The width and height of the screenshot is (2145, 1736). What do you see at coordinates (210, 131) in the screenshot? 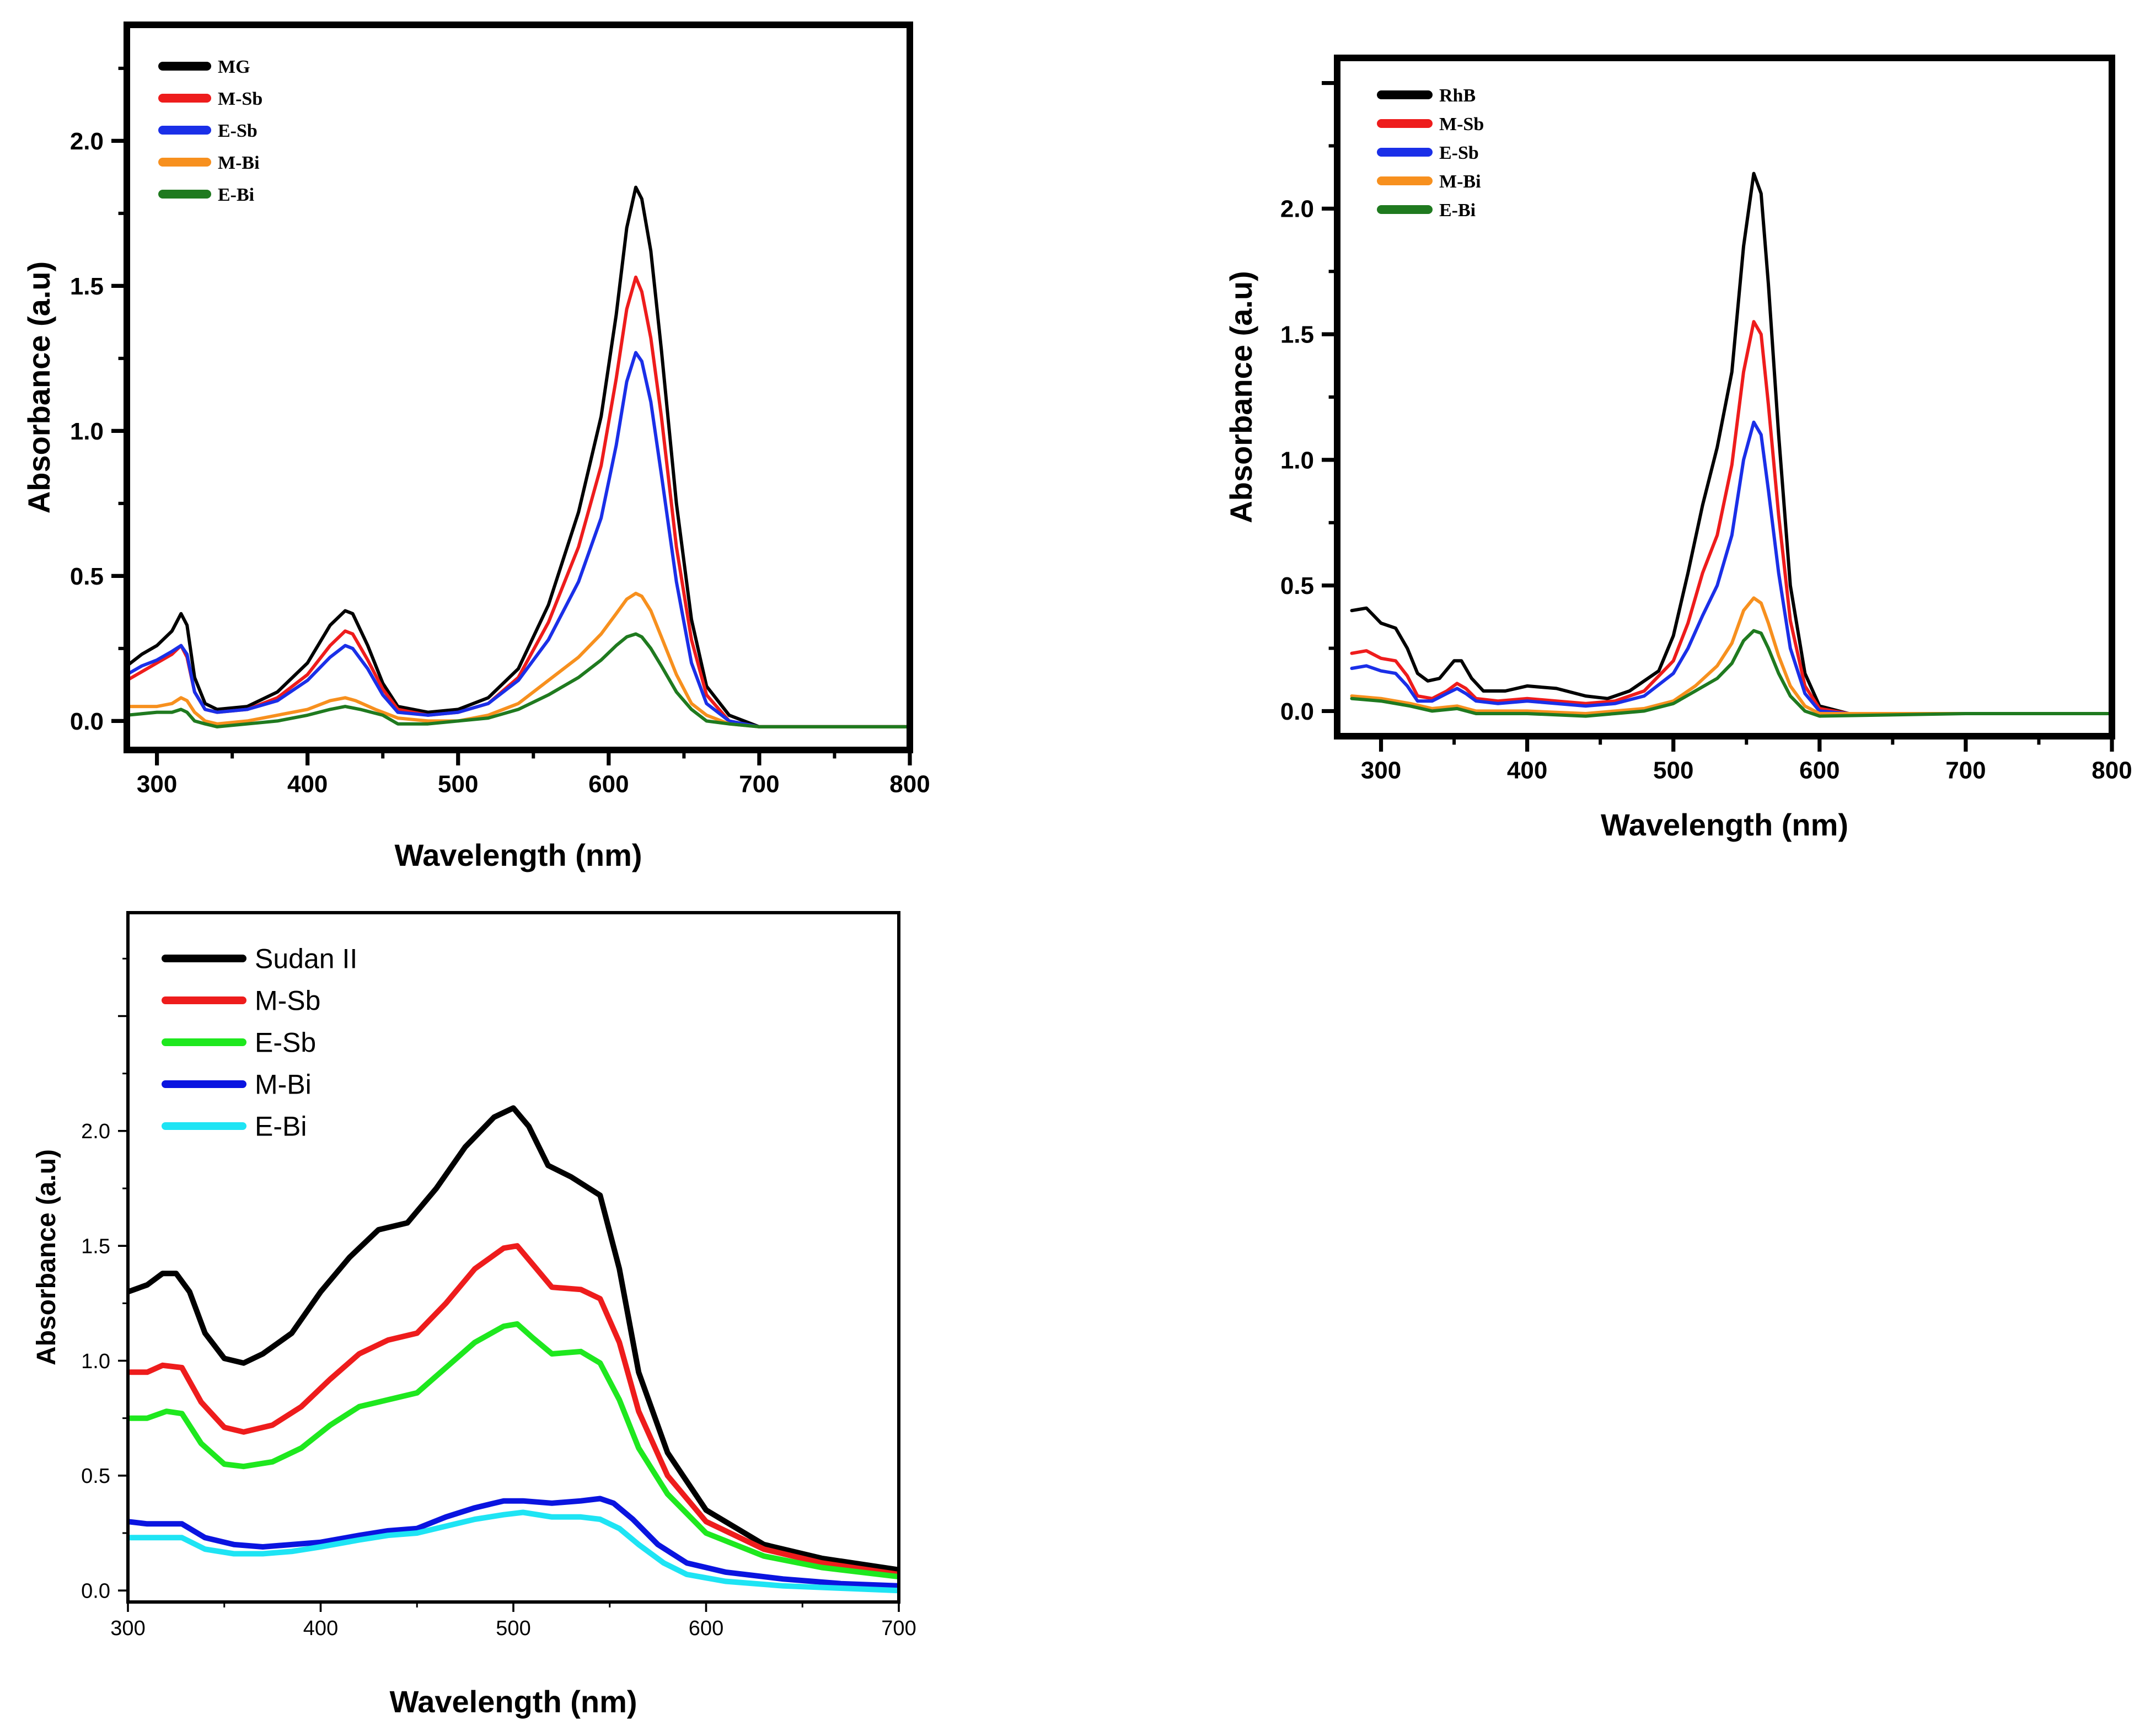
I see `legend: MG M-Sb E-Sb M-Bi E-Bi` at bounding box center [210, 131].